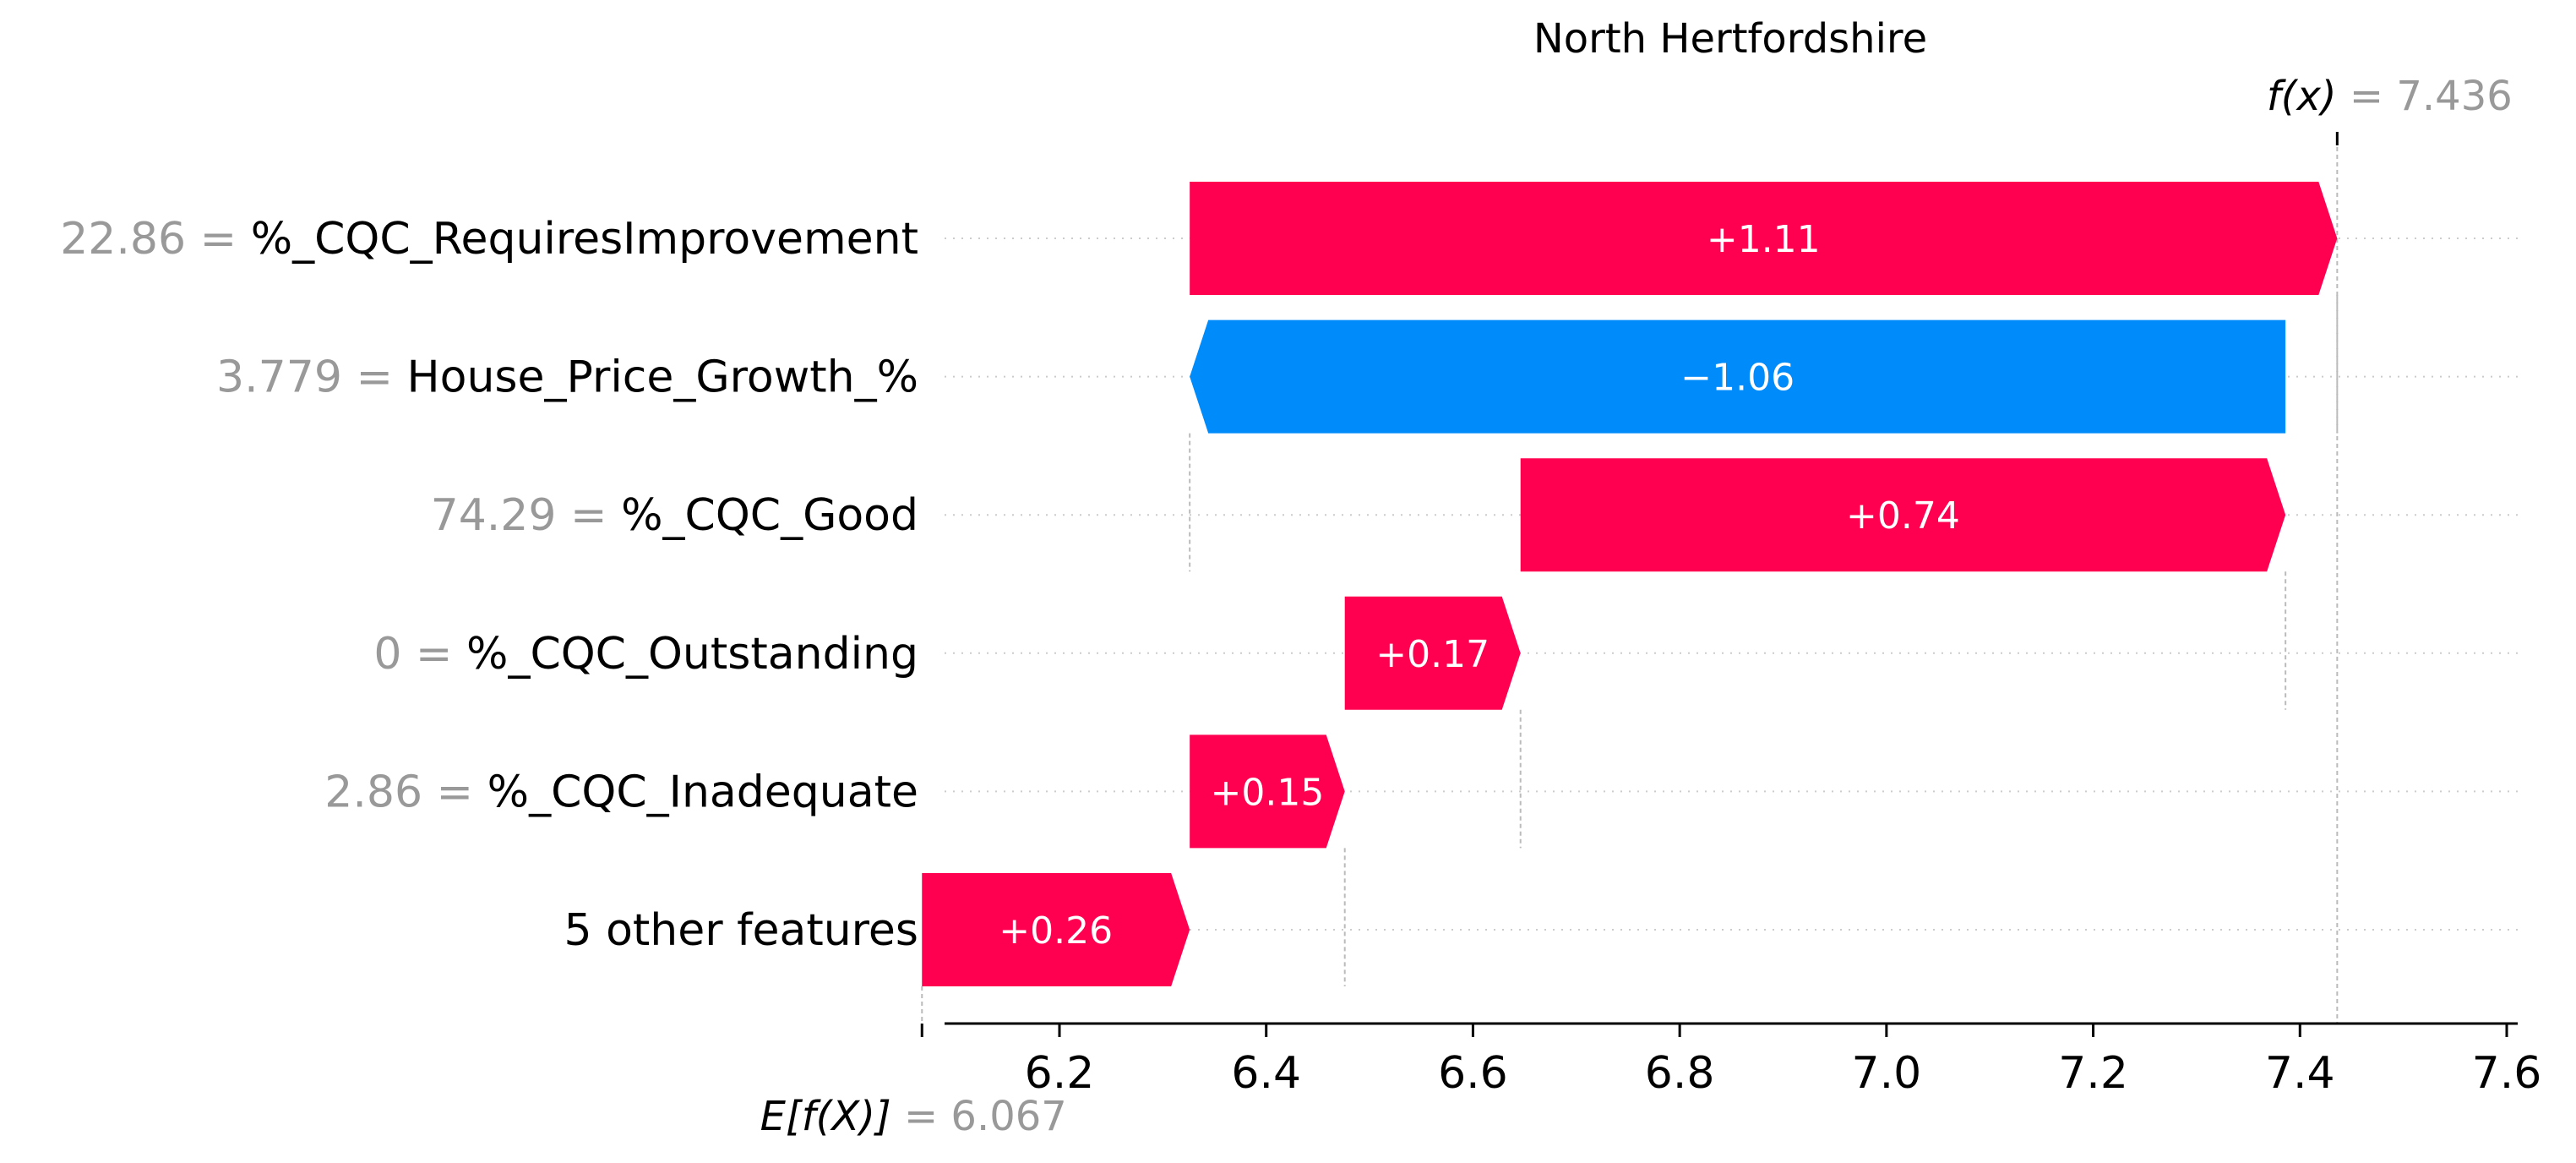  I want to click on feature-value: 0 =, so click(419, 654).